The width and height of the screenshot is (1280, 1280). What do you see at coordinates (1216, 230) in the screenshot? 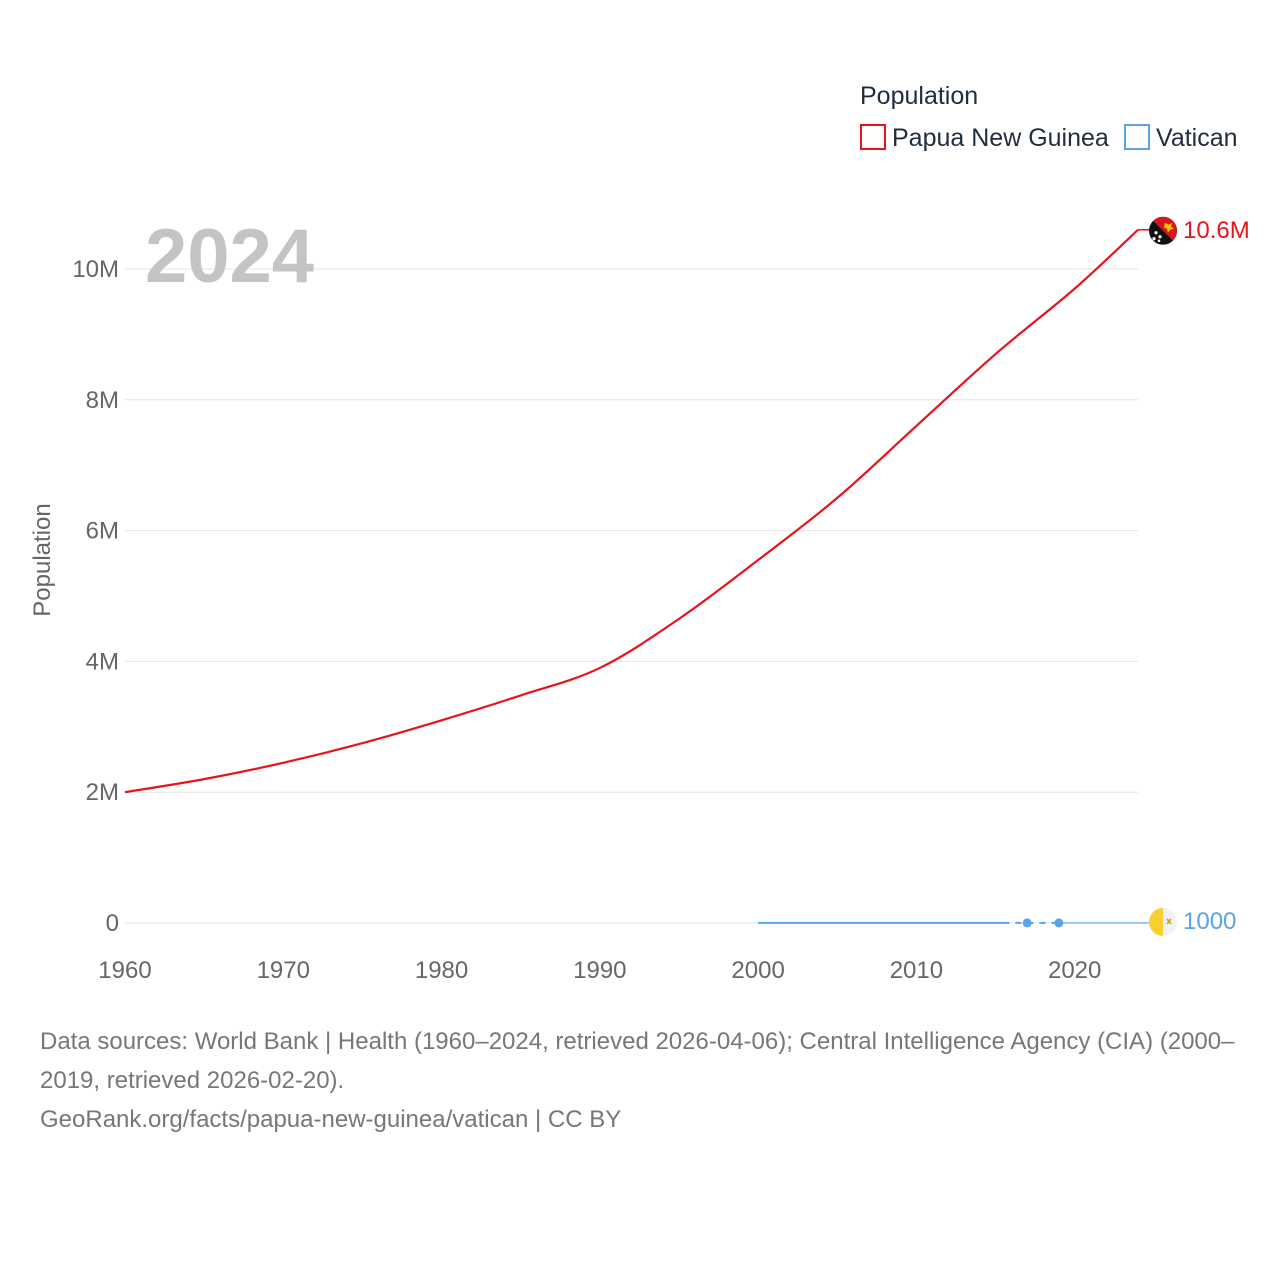
I see `papua-new-guinea-end-label: 10.6M` at bounding box center [1216, 230].